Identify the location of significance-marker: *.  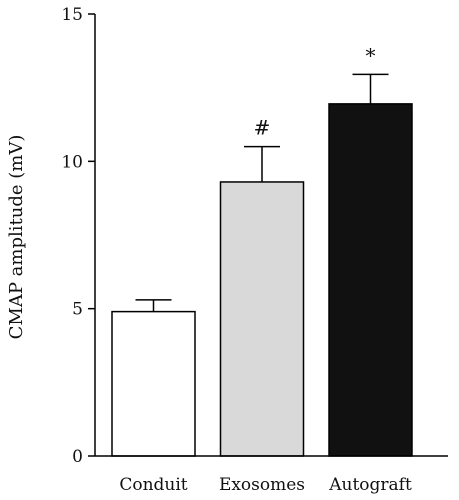
(371, 55).